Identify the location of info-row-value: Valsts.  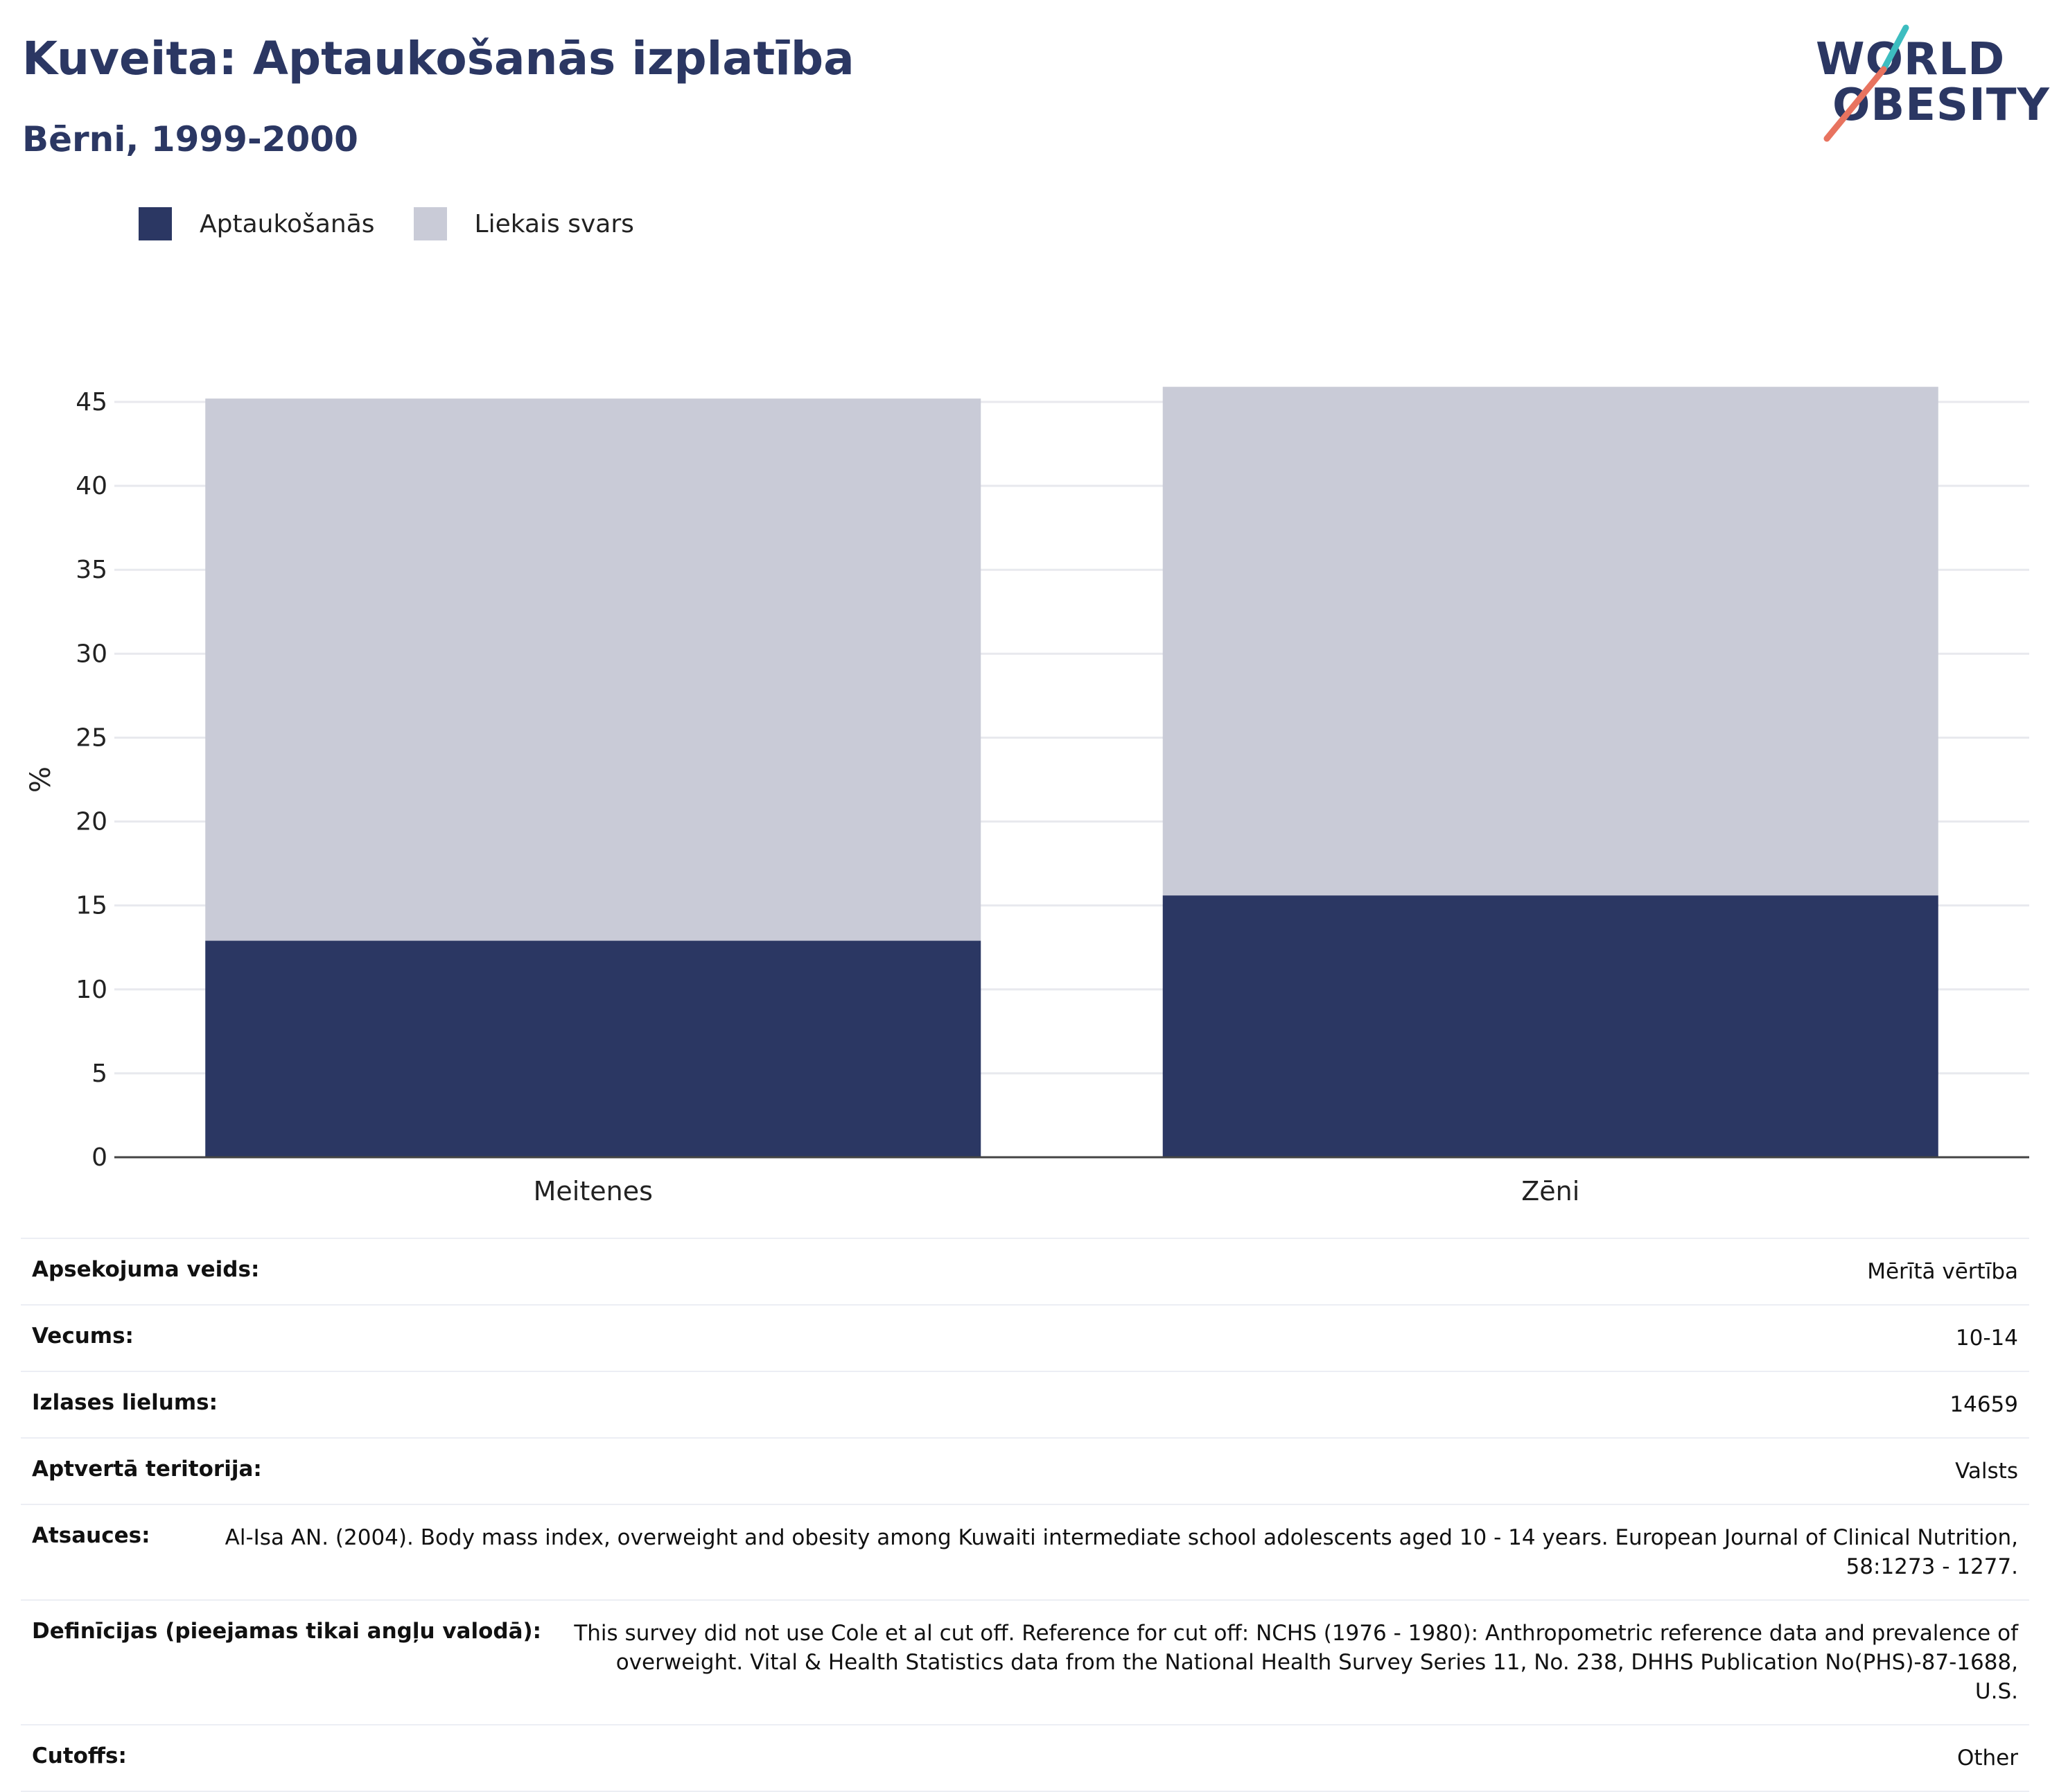
(1986, 1471).